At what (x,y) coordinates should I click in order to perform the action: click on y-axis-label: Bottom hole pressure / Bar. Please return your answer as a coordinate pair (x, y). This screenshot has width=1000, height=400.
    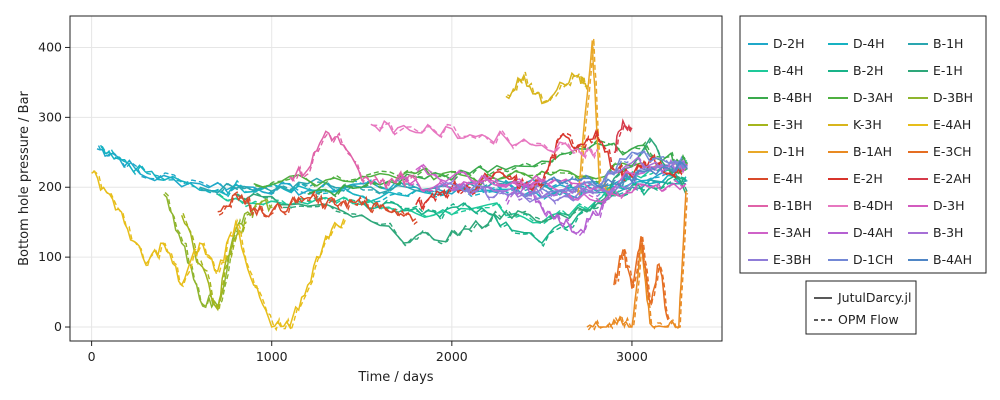
    Looking at the image, I should click on (24, 177).